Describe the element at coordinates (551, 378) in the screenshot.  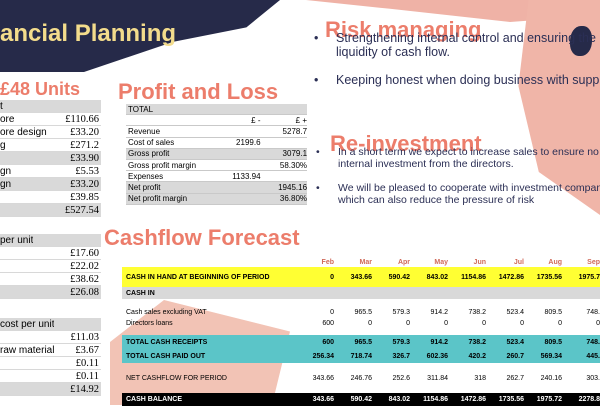
I see `cashflow-cell: 240.16` at that location.